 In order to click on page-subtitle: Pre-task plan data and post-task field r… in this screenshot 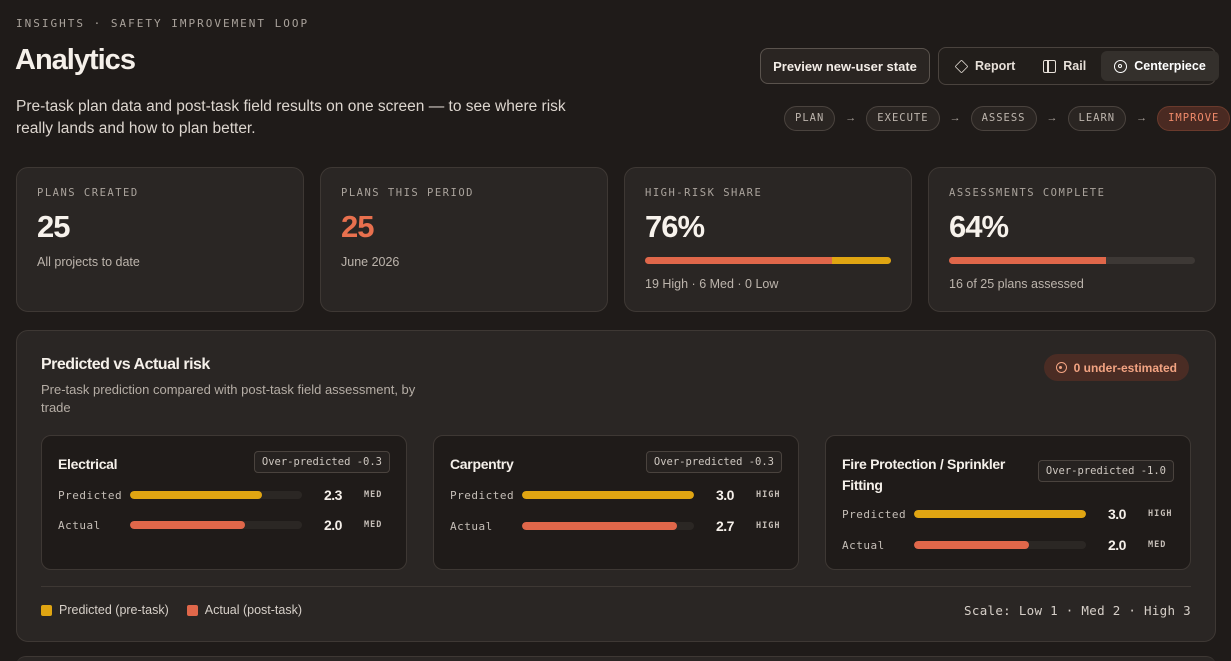, I will do `click(291, 117)`.